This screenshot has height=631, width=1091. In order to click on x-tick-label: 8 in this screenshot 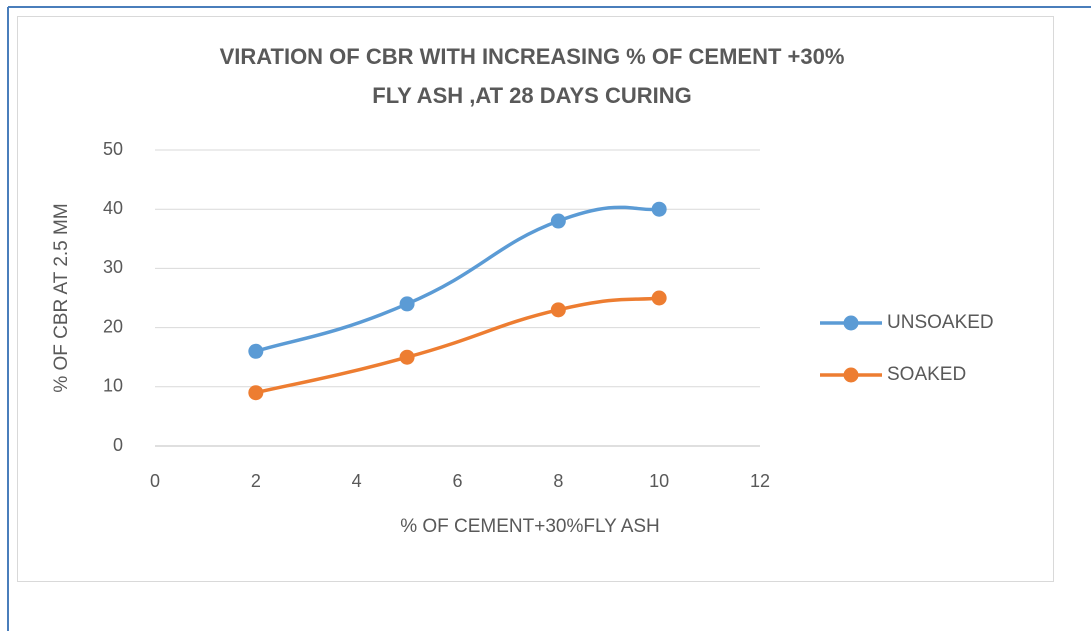, I will do `click(558, 481)`.